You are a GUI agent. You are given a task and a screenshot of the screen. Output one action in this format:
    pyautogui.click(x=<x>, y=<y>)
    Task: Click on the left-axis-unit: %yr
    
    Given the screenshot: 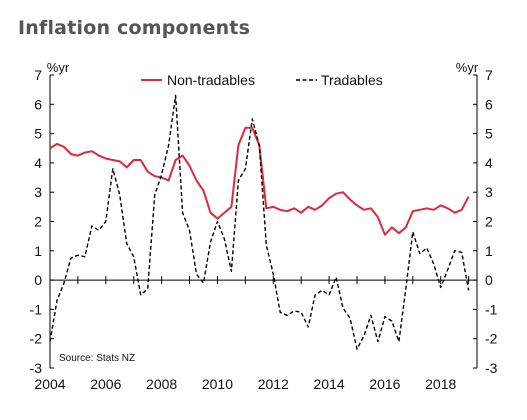 What is the action you would take?
    pyautogui.click(x=58, y=67)
    